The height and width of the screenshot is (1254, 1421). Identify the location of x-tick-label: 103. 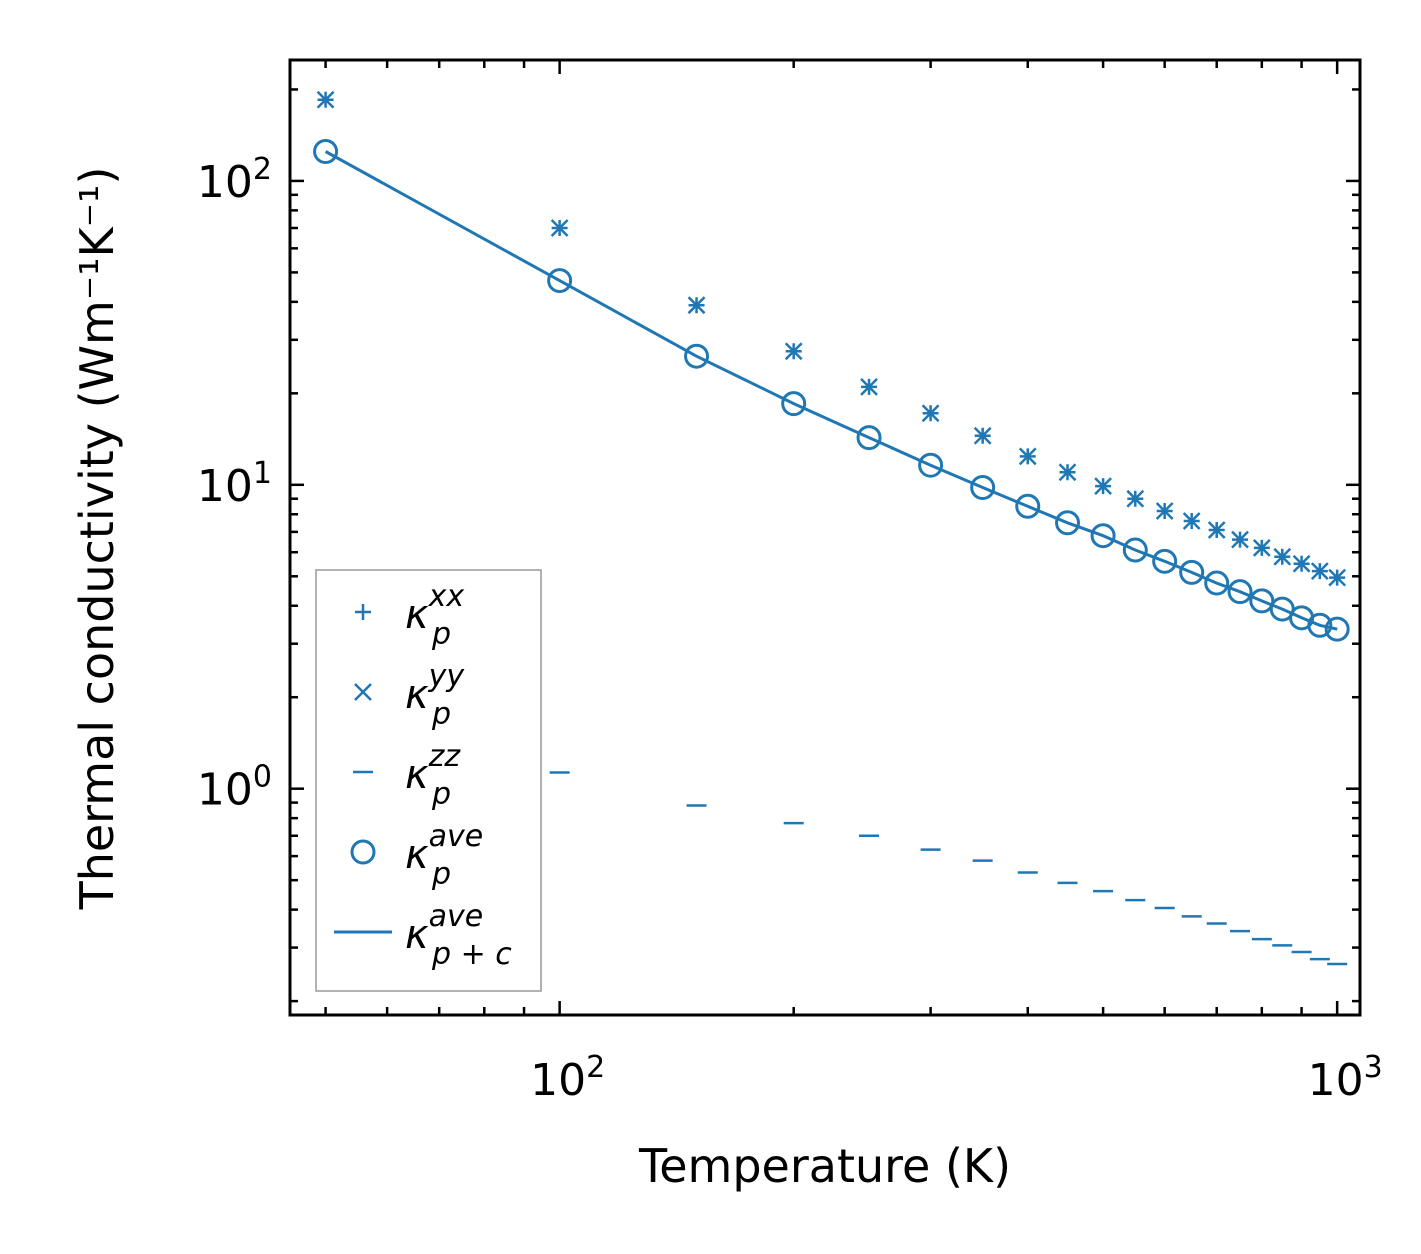
(1345, 1078).